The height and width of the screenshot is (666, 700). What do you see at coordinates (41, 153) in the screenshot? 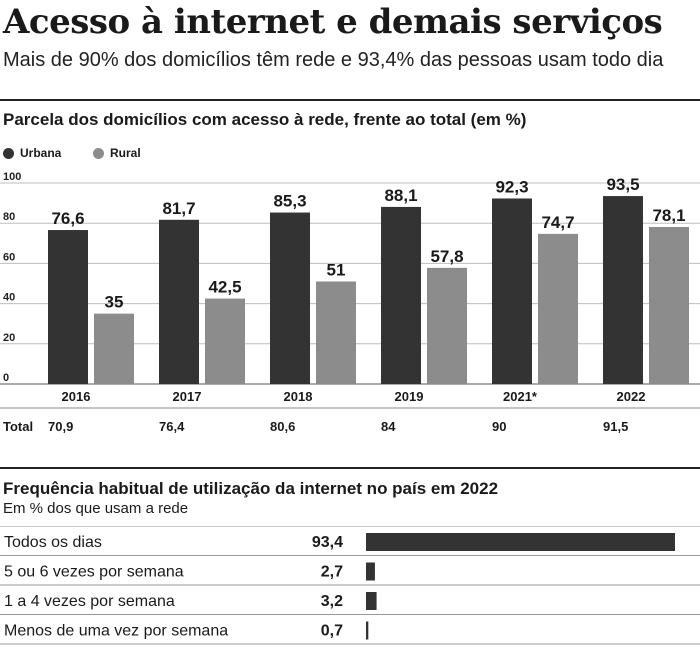
I see `legend-label-urbana: Urbana` at bounding box center [41, 153].